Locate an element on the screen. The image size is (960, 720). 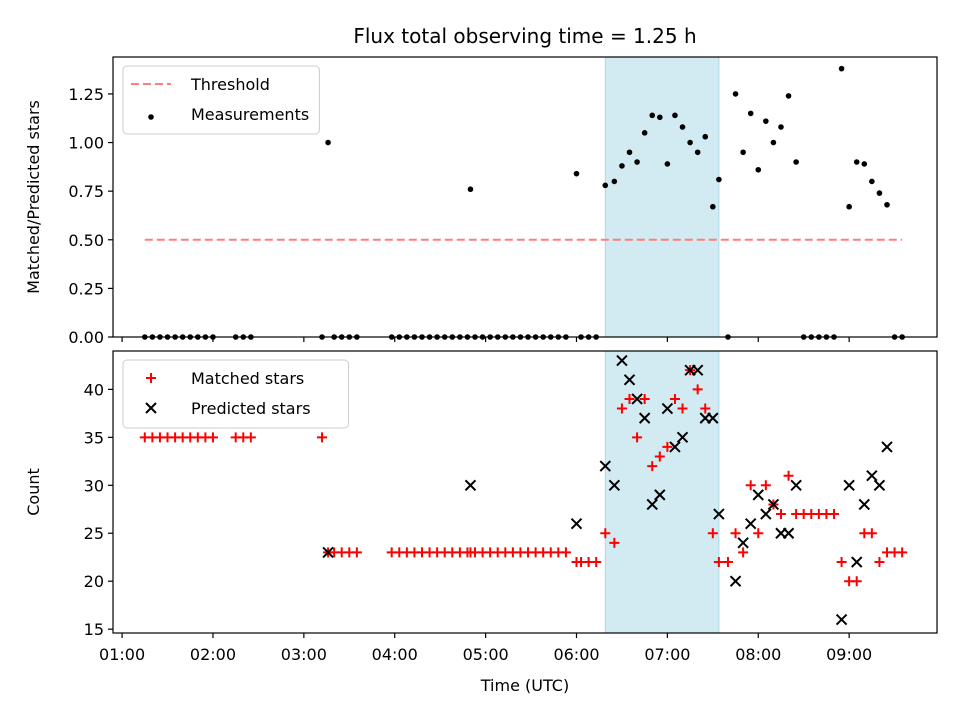
x-tick-label: 08:00 is located at coordinates (758, 654).